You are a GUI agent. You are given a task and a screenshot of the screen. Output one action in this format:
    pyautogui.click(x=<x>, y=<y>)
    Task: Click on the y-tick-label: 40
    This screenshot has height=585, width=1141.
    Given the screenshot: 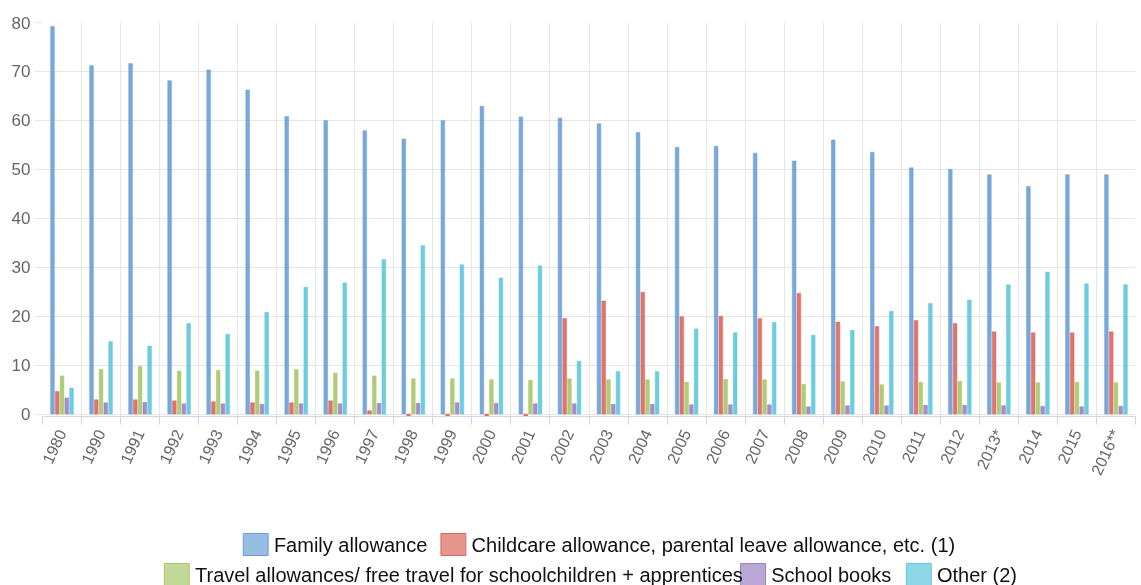 What is the action you would take?
    pyautogui.click(x=21, y=219)
    